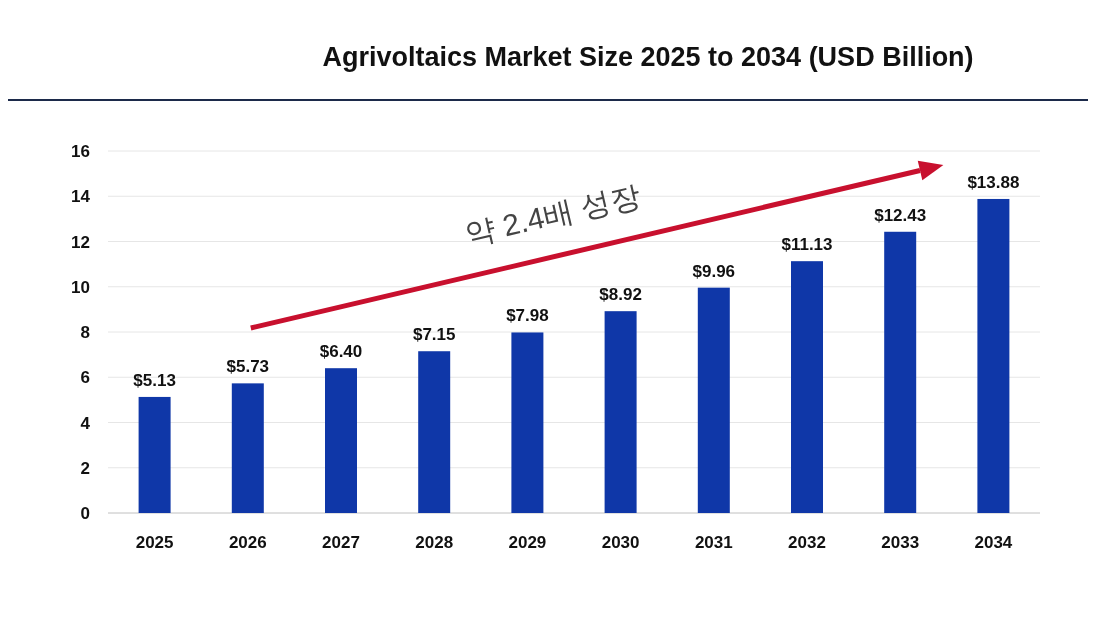  Describe the element at coordinates (714, 271) in the screenshot. I see `data-label: $9.96` at that location.